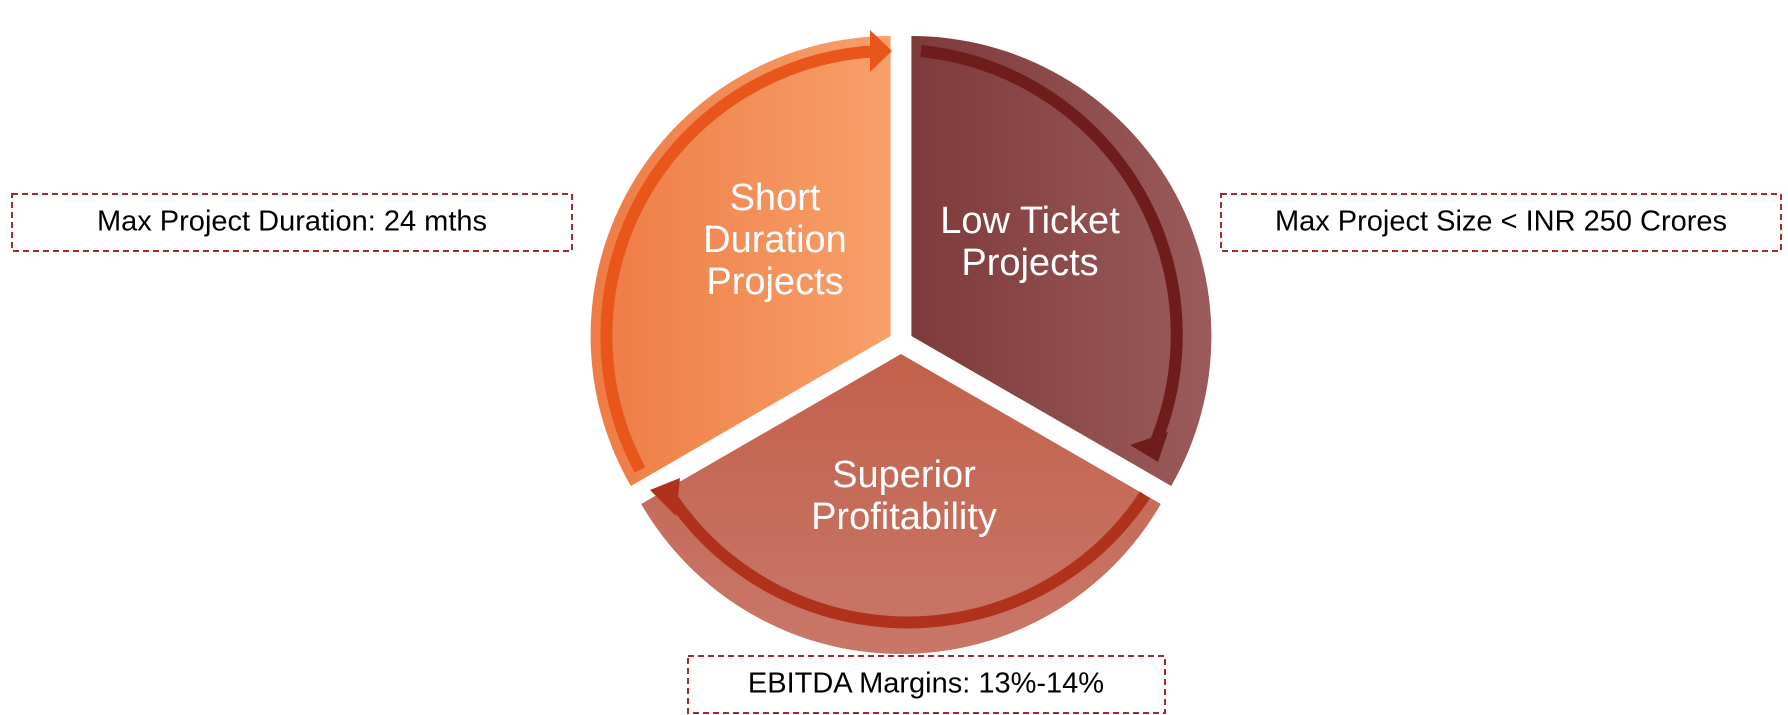 The width and height of the screenshot is (1788, 715). What do you see at coordinates (775, 198) in the screenshot?
I see `segment-text: Short` at bounding box center [775, 198].